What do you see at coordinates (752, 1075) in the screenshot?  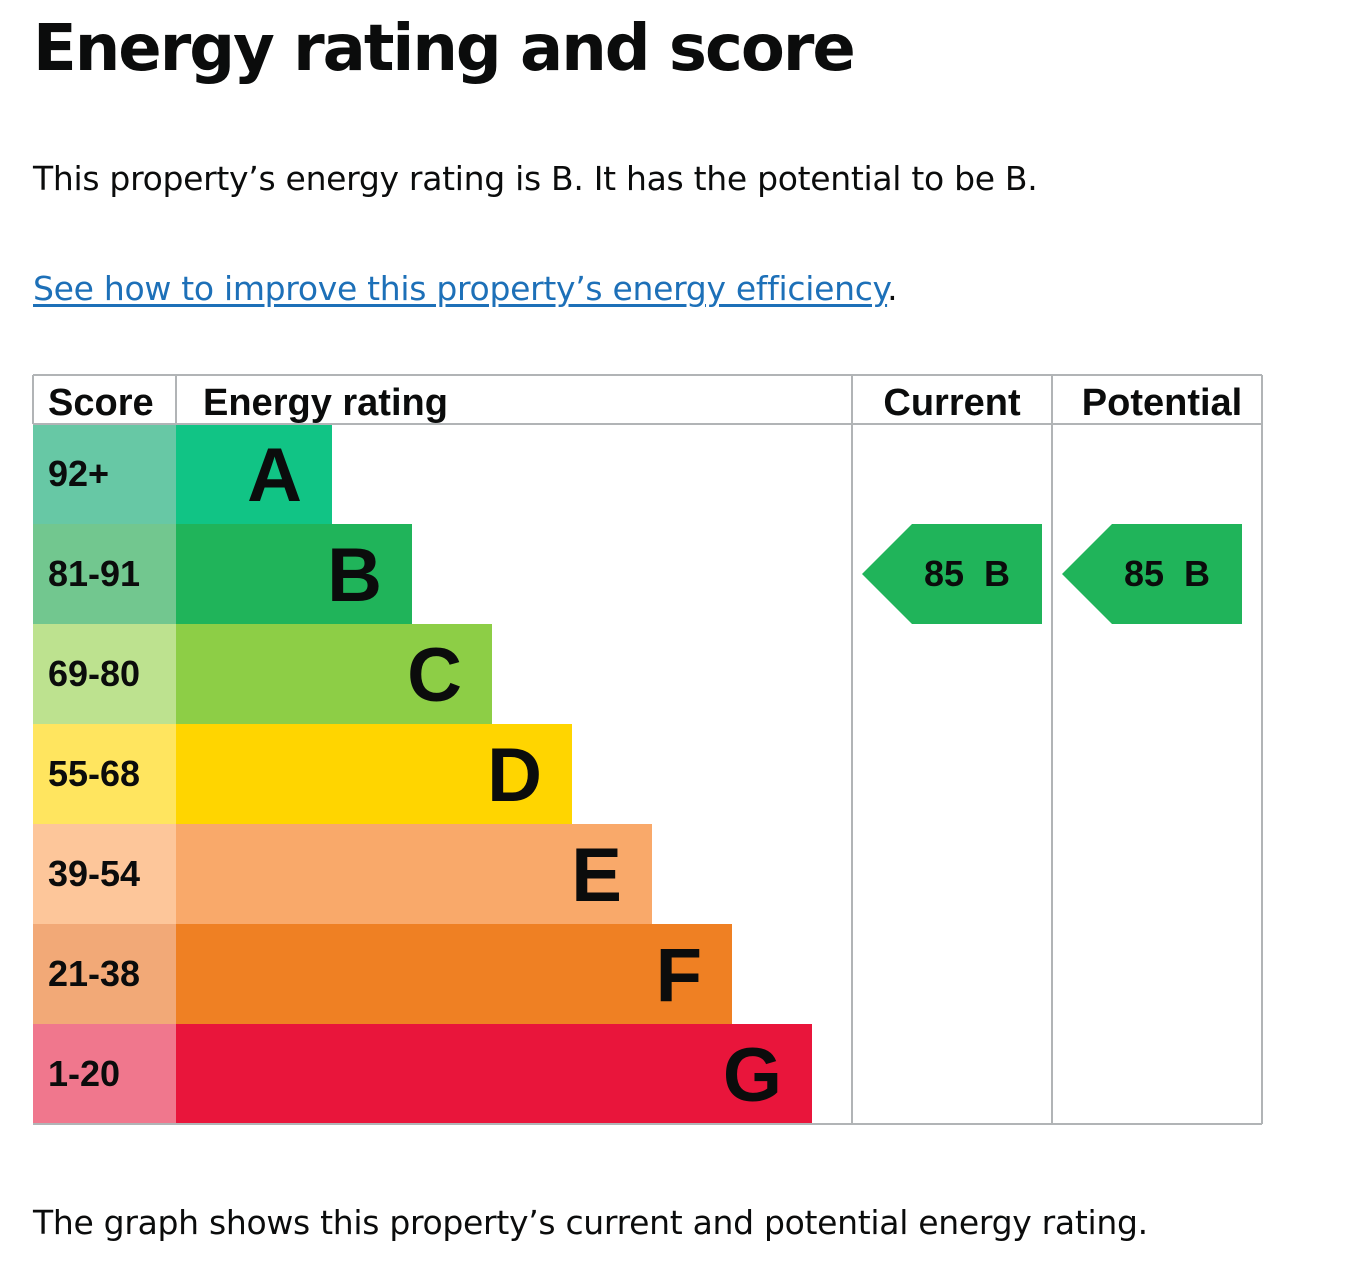 I see `rating-letter-g: G` at bounding box center [752, 1075].